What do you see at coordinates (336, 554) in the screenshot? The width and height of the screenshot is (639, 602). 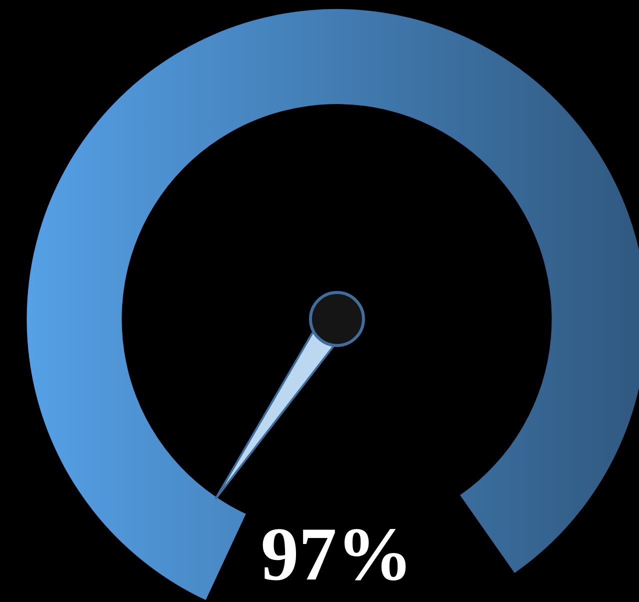 I see `data-label: 97%` at bounding box center [336, 554].